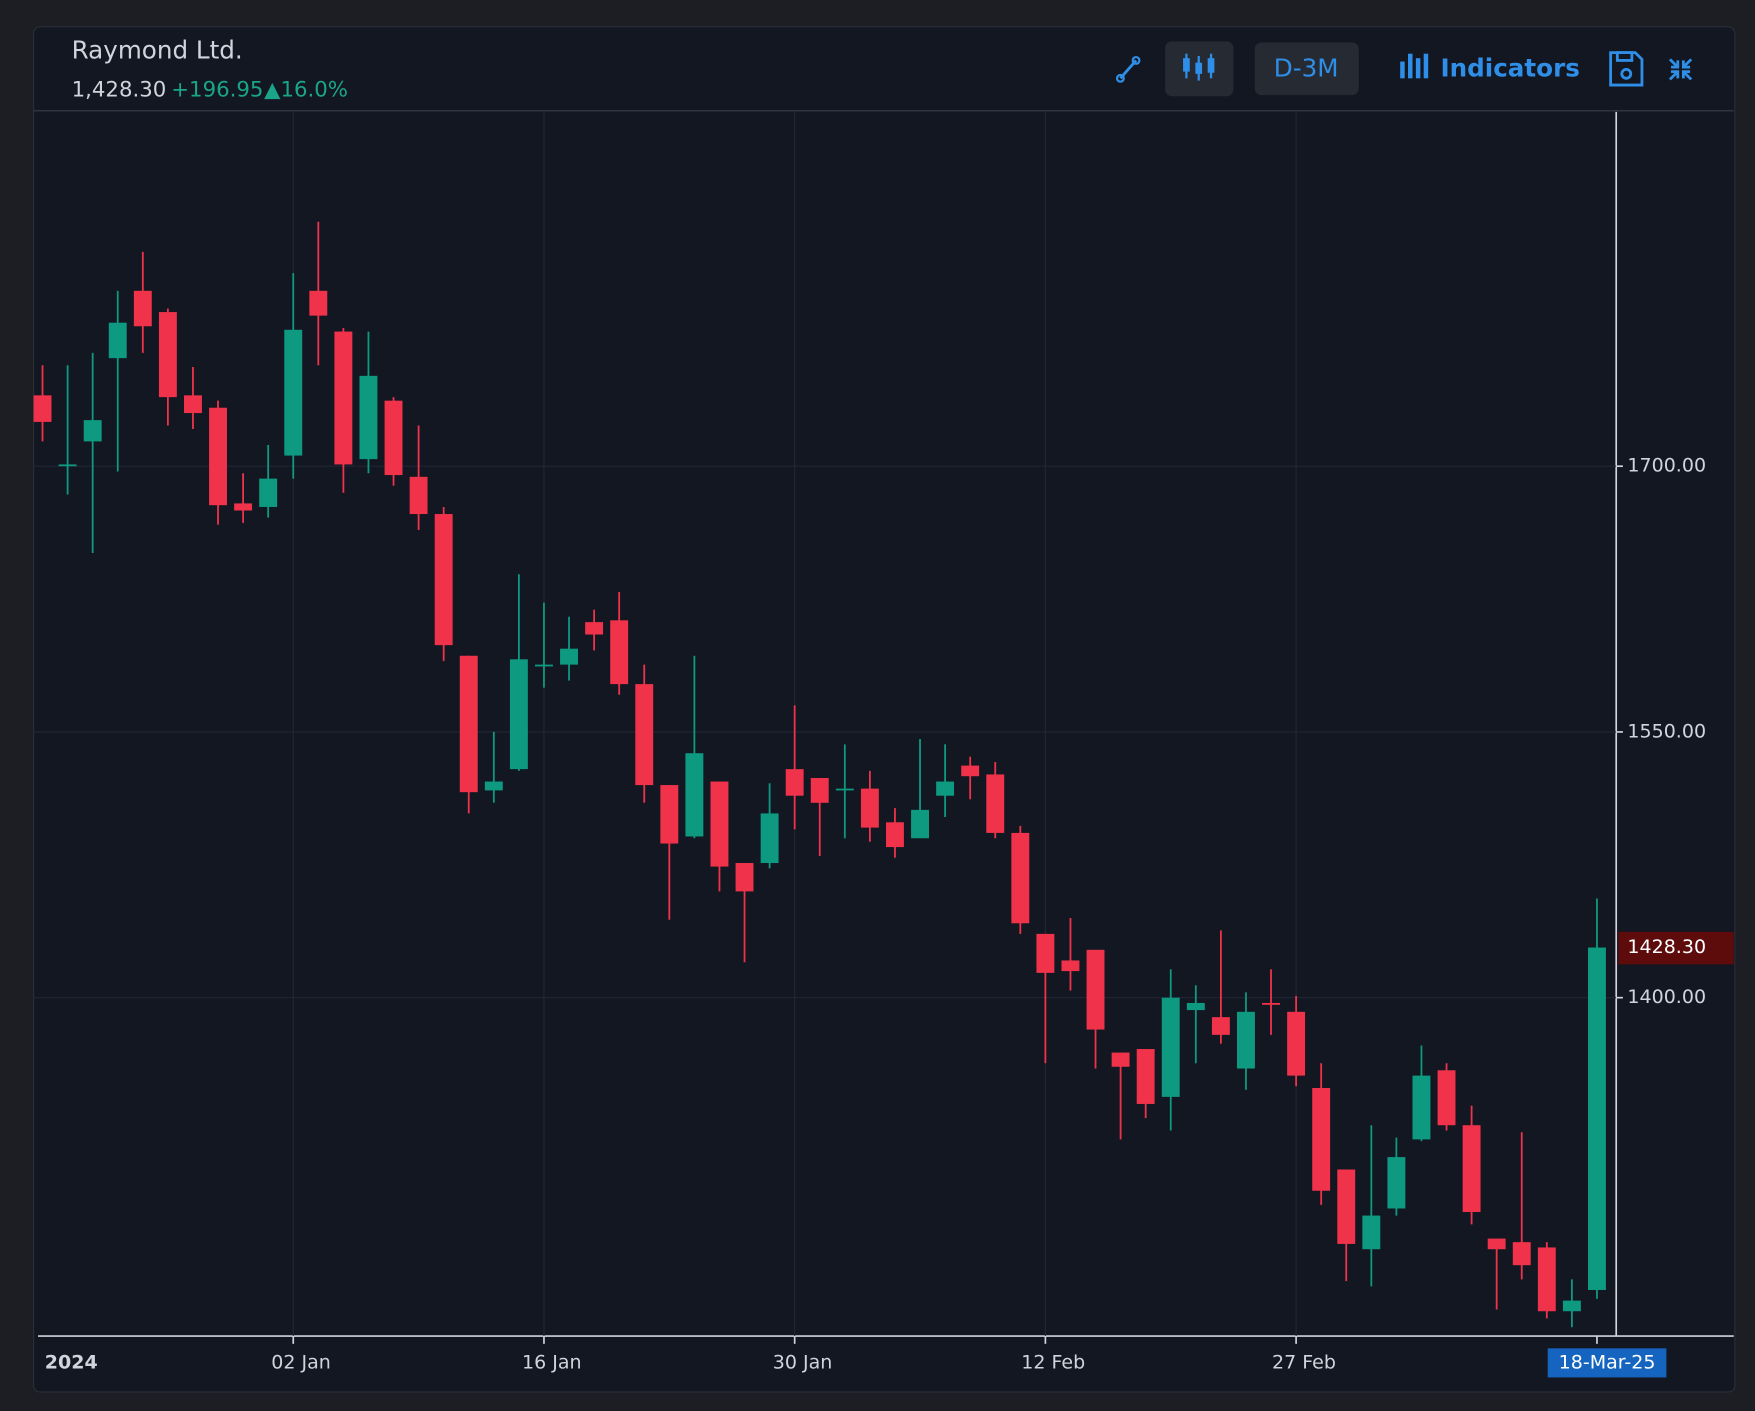 The height and width of the screenshot is (1411, 1755). Describe the element at coordinates (1666, 997) in the screenshot. I see `y-tick-label: 1400.00` at that location.